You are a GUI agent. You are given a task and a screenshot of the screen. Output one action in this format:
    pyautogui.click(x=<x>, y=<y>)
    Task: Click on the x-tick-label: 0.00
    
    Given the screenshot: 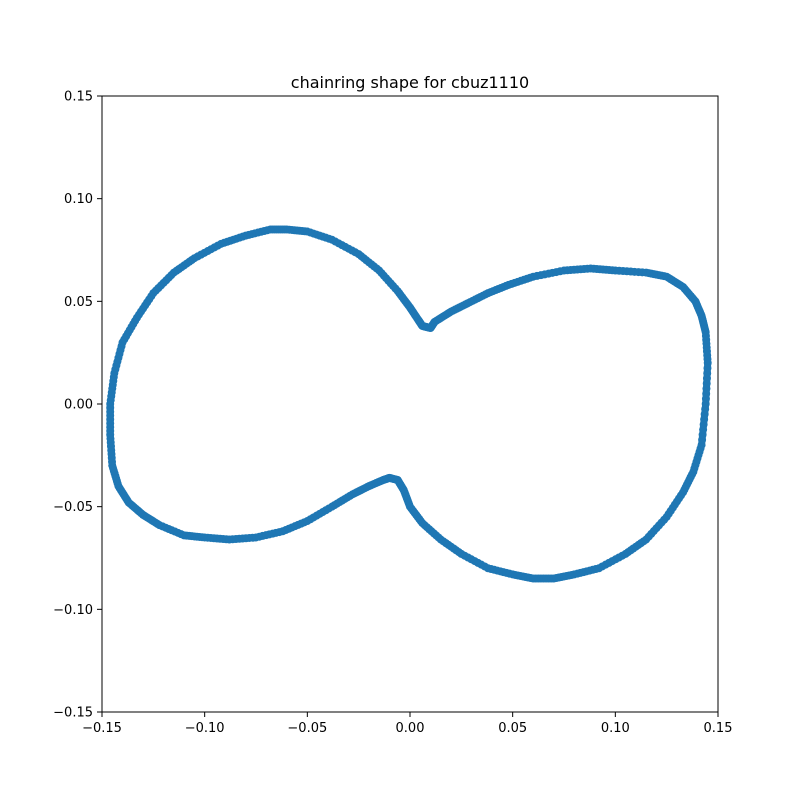 What is the action you would take?
    pyautogui.click(x=410, y=728)
    